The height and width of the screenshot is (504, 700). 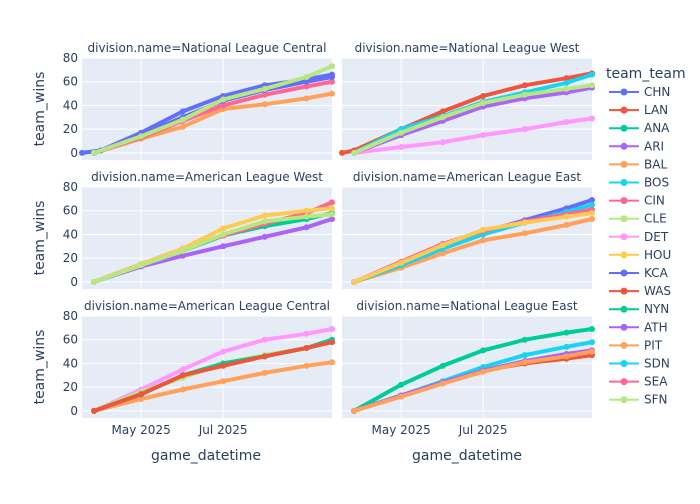 I want to click on facet-title: division.name=American League East, so click(x=467, y=177).